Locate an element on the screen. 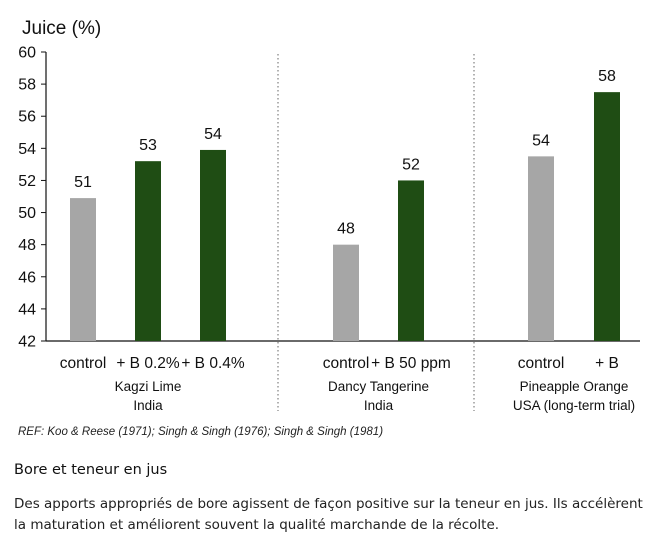 The width and height of the screenshot is (656, 548). y-axis-title: Juice (%) is located at coordinates (61, 28).